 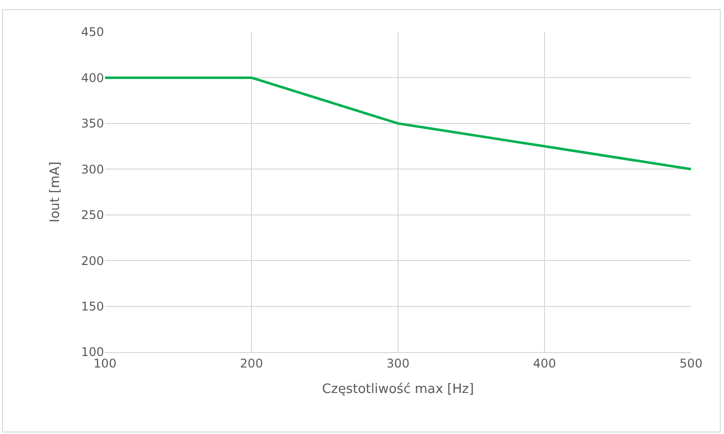 What do you see at coordinates (92, 32) in the screenshot?
I see `y-tick-label: 450` at bounding box center [92, 32].